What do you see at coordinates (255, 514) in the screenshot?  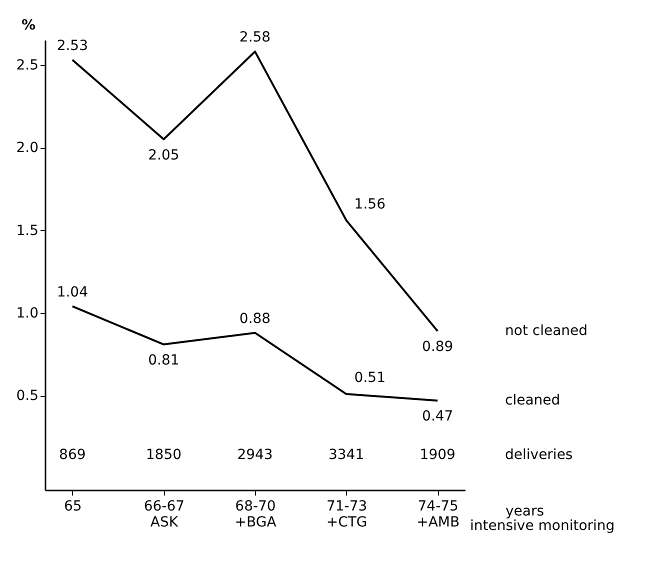 I see `x-tick-label: 68-70 +BGA` at bounding box center [255, 514].